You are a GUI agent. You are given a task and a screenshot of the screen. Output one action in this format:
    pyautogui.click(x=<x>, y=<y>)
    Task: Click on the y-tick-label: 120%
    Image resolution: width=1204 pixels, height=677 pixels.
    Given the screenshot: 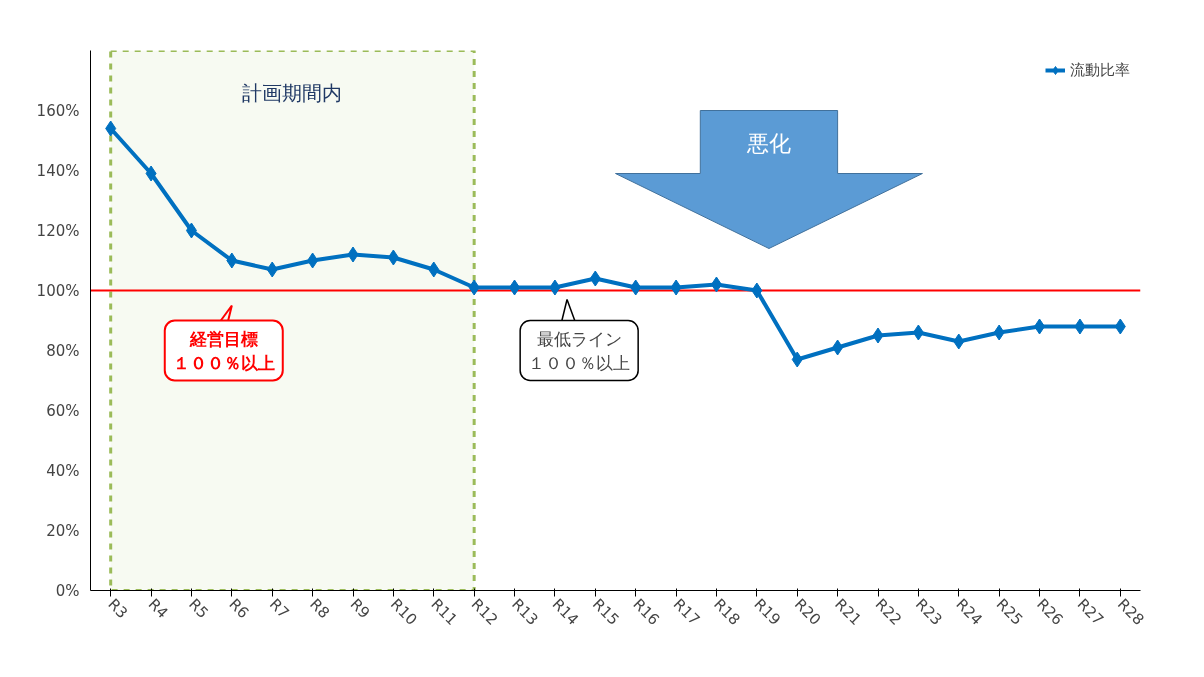 What is the action you would take?
    pyautogui.click(x=58, y=230)
    